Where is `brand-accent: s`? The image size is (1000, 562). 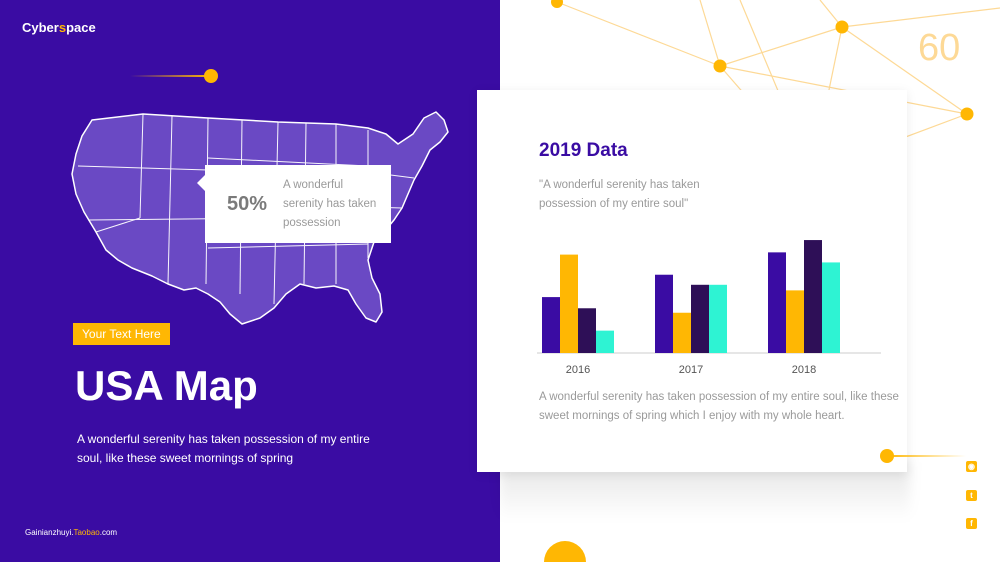
brand-accent: s is located at coordinates (62, 27).